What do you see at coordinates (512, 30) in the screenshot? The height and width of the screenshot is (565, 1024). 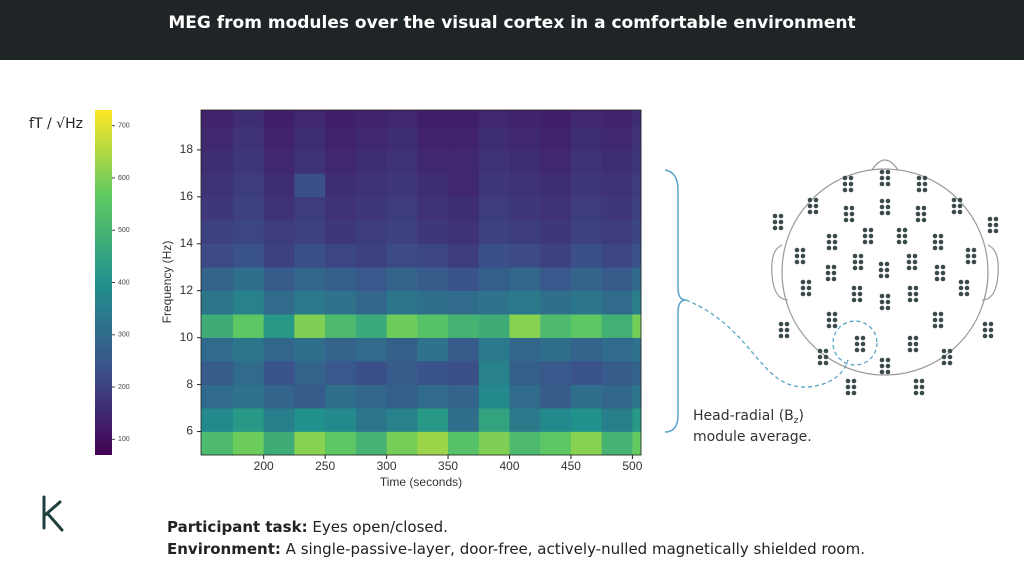 I see `header-bar` at bounding box center [512, 30].